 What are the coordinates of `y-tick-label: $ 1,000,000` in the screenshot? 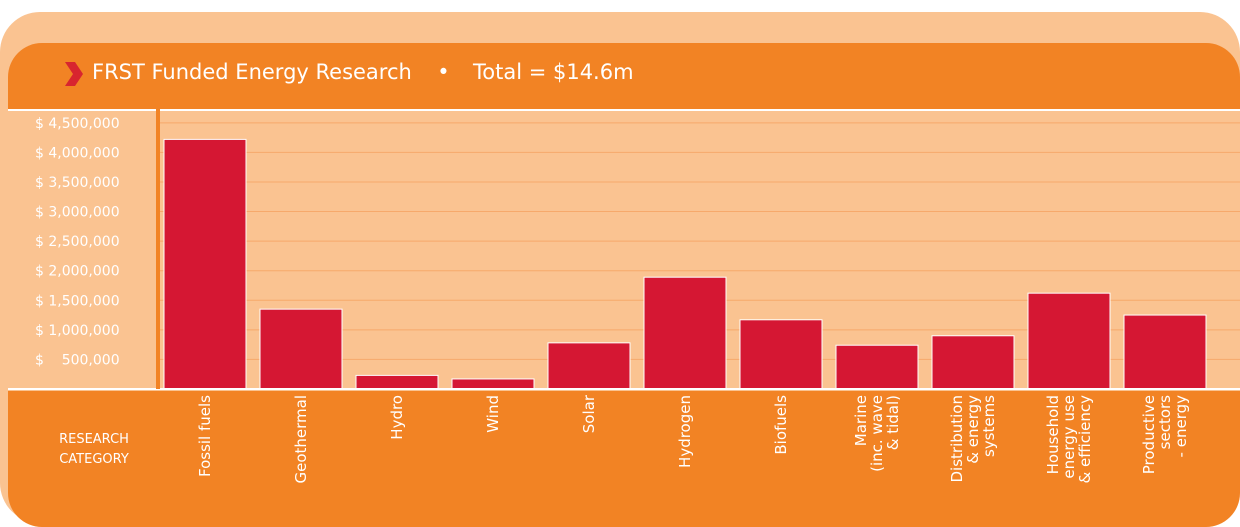 It's located at (77, 331).